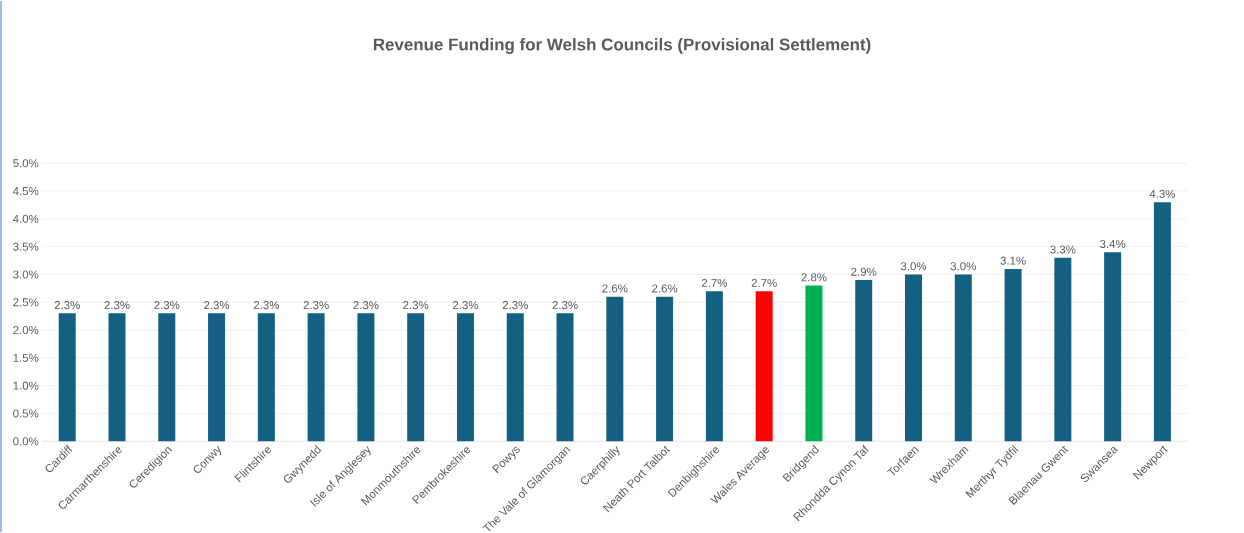 The image size is (1244, 533). What do you see at coordinates (864, 271) in the screenshot?
I see `data-label: 2.9%` at bounding box center [864, 271].